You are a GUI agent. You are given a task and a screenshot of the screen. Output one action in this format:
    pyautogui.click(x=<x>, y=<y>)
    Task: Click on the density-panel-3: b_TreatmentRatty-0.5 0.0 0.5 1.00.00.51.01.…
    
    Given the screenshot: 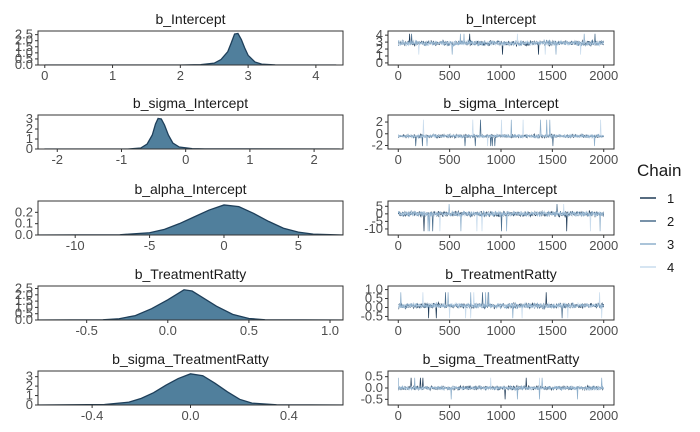 What is the action you would take?
    pyautogui.click(x=179, y=302)
    